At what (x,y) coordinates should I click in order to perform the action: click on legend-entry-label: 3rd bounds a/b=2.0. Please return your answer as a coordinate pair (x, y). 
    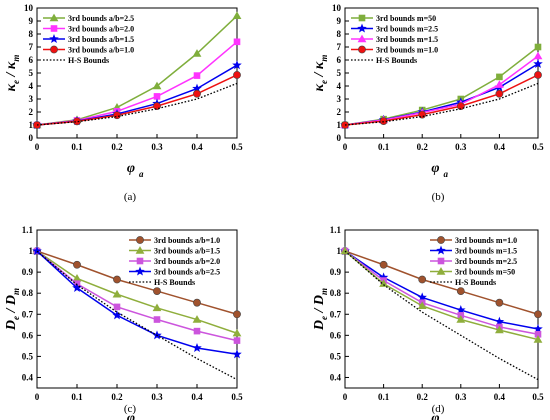
    Looking at the image, I should click on (101, 29).